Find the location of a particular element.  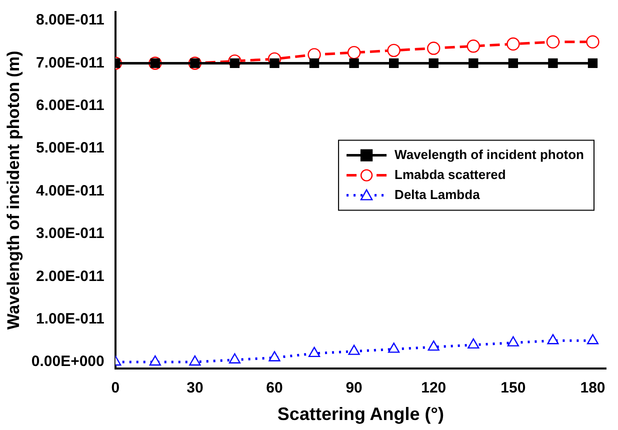

y-tick-label: 0.00E+000 is located at coordinates (67, 361).